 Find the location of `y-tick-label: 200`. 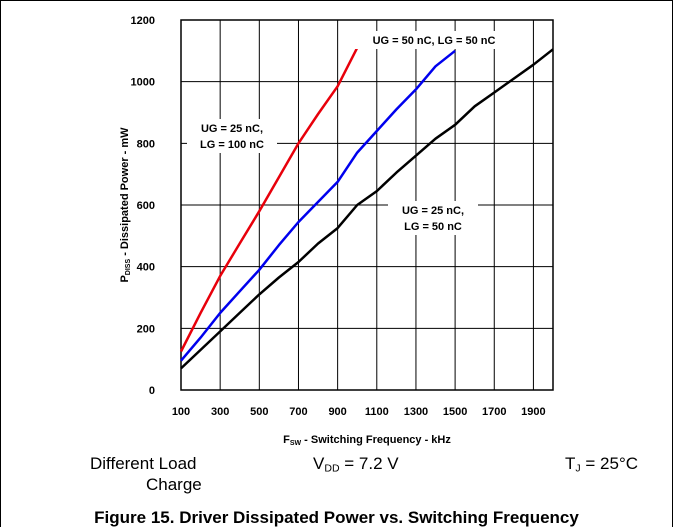

y-tick-label: 200 is located at coordinates (146, 329).